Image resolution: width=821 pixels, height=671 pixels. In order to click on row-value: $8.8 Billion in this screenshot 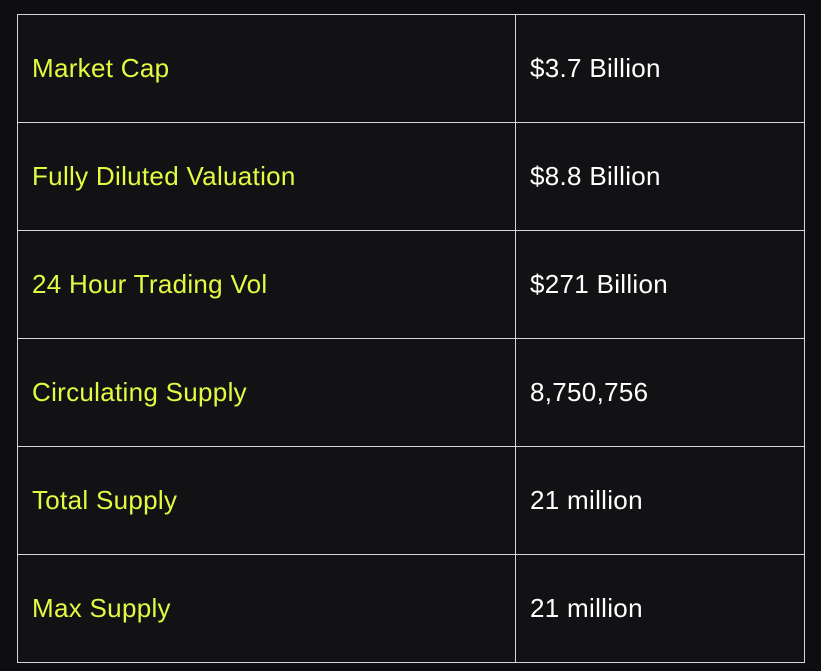, I will do `click(660, 176)`.